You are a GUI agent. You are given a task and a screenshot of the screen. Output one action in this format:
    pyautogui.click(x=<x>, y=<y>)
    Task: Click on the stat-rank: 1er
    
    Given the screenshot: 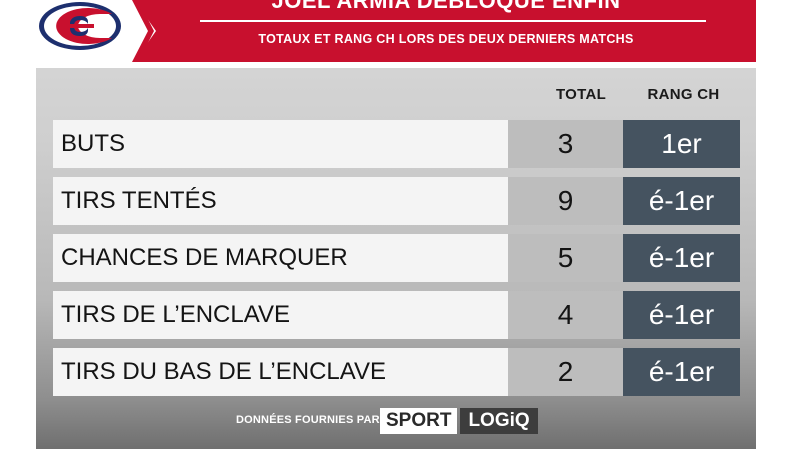 What is the action you would take?
    pyautogui.click(x=681, y=144)
    